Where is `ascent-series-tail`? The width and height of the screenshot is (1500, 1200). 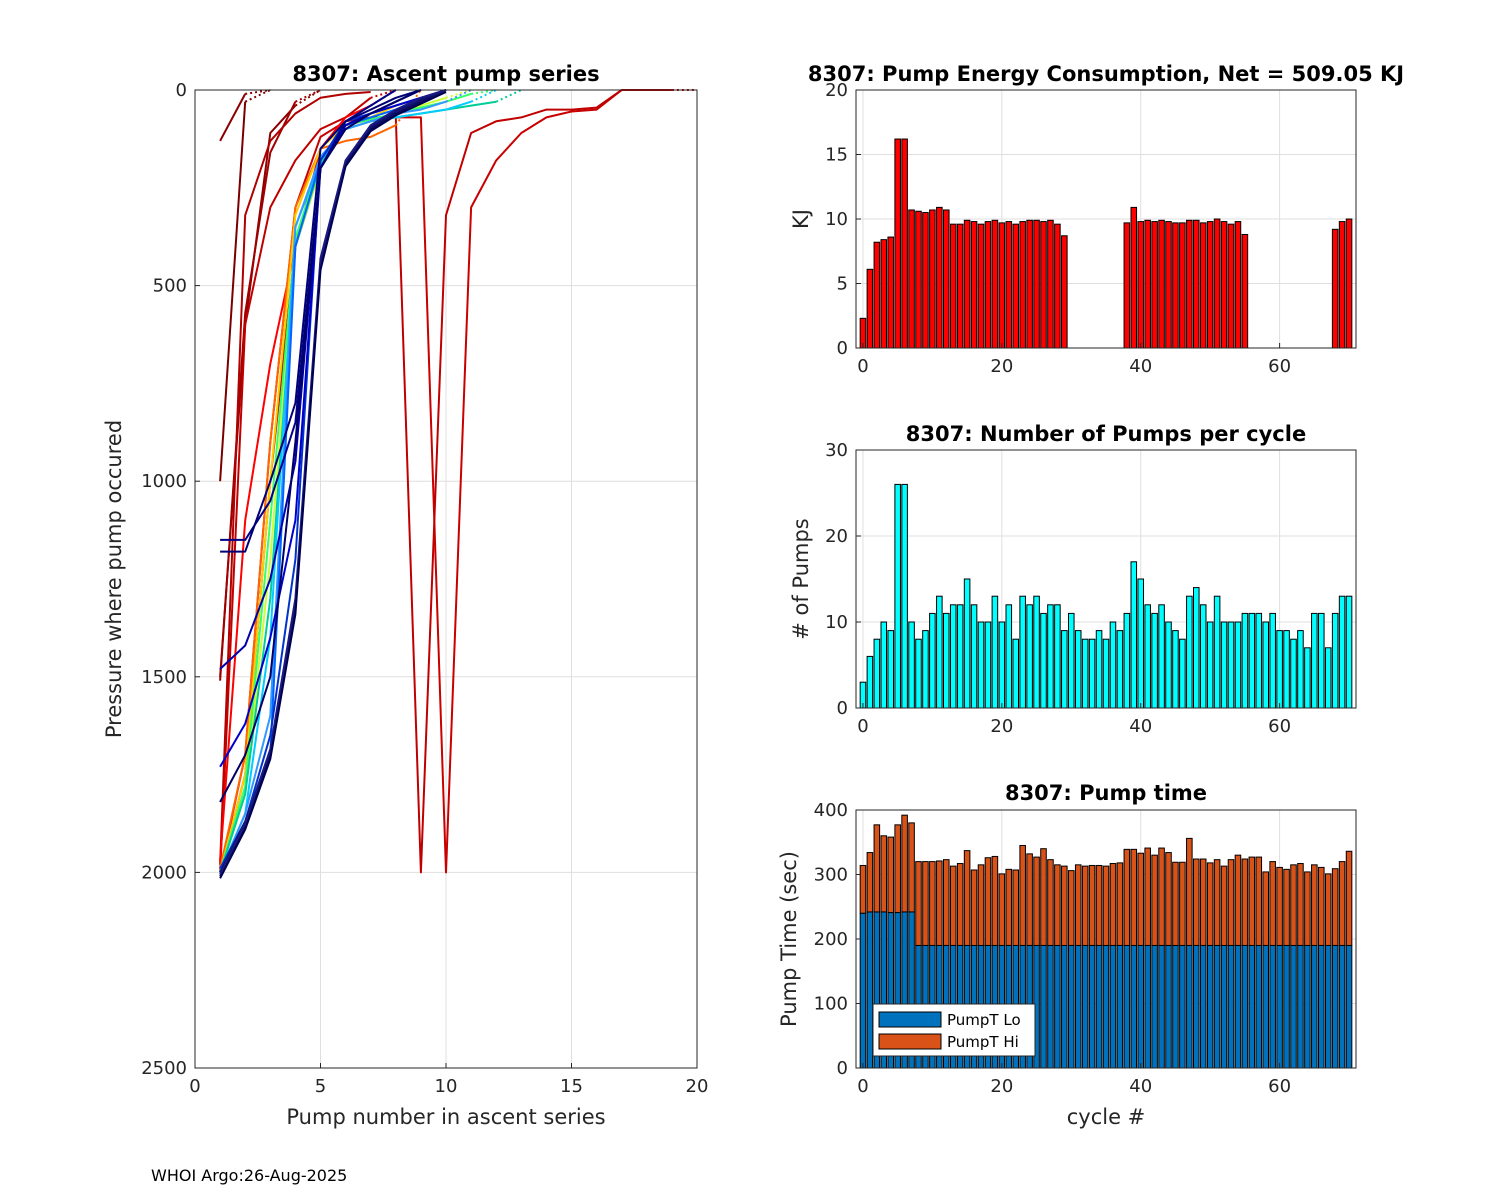
ascent-series-tail is located at coordinates (458, 94).